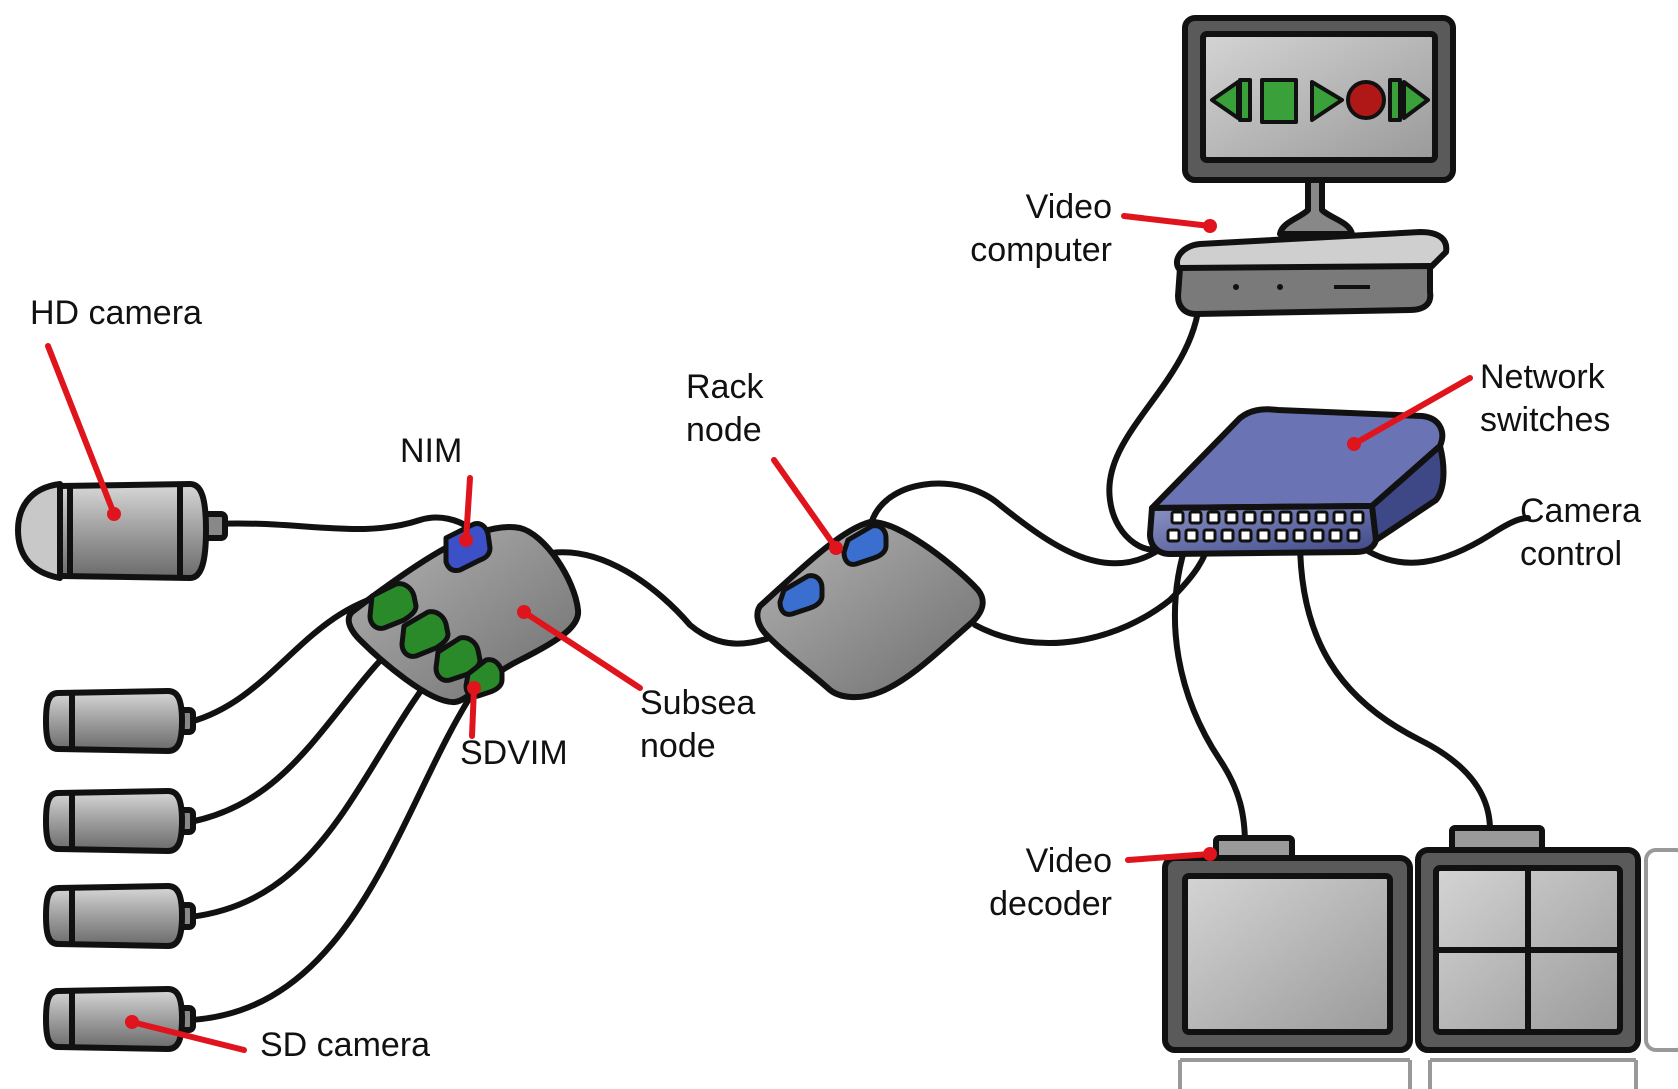  Describe the element at coordinates (1545, 398) in the screenshot. I see `label-network-switches: Network switches` at that location.